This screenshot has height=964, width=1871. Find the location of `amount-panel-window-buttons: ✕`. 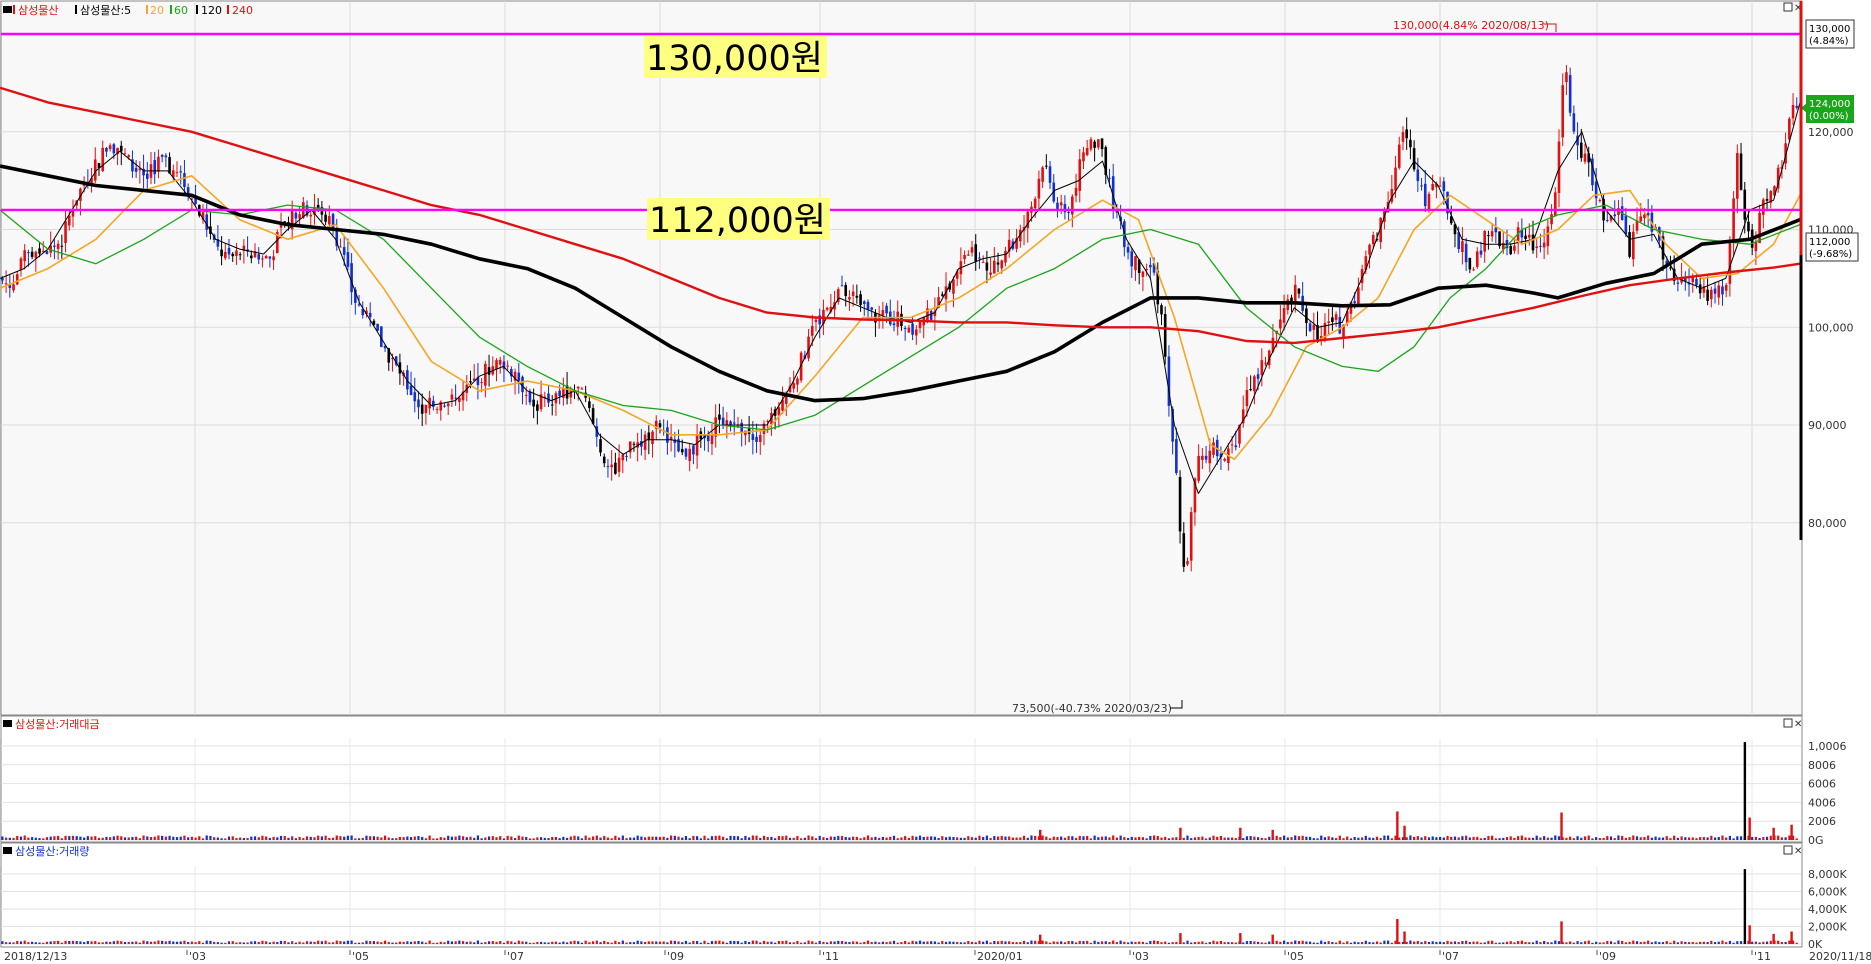

amount-panel-window-buttons: ✕ is located at coordinates (1792, 724).